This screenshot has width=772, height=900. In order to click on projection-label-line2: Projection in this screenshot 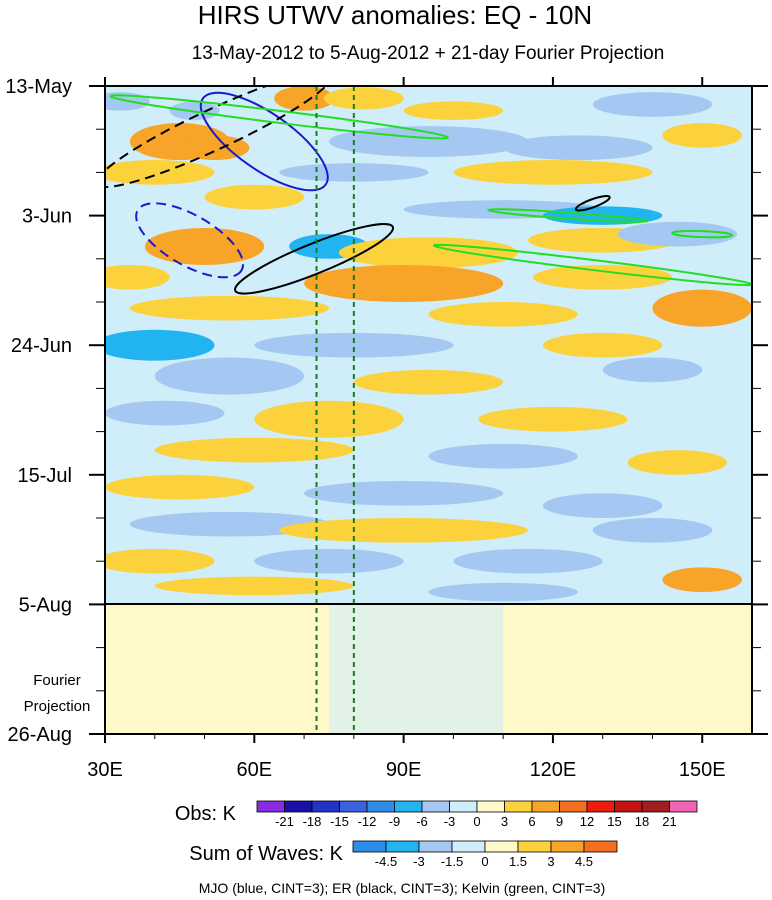, I will do `click(57, 706)`.